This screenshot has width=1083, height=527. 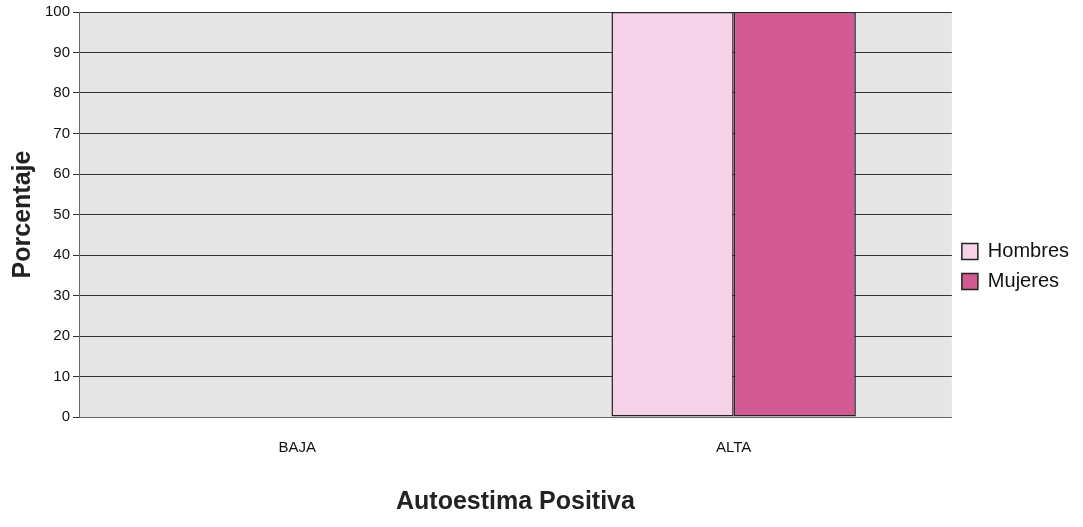 I want to click on y-tick-label: 0, so click(x=66, y=416).